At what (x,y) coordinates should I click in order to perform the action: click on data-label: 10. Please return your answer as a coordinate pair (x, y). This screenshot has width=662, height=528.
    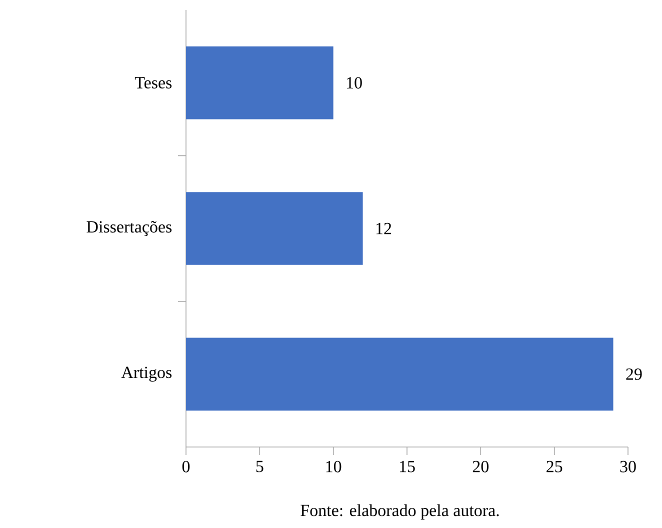
    Looking at the image, I should click on (354, 83).